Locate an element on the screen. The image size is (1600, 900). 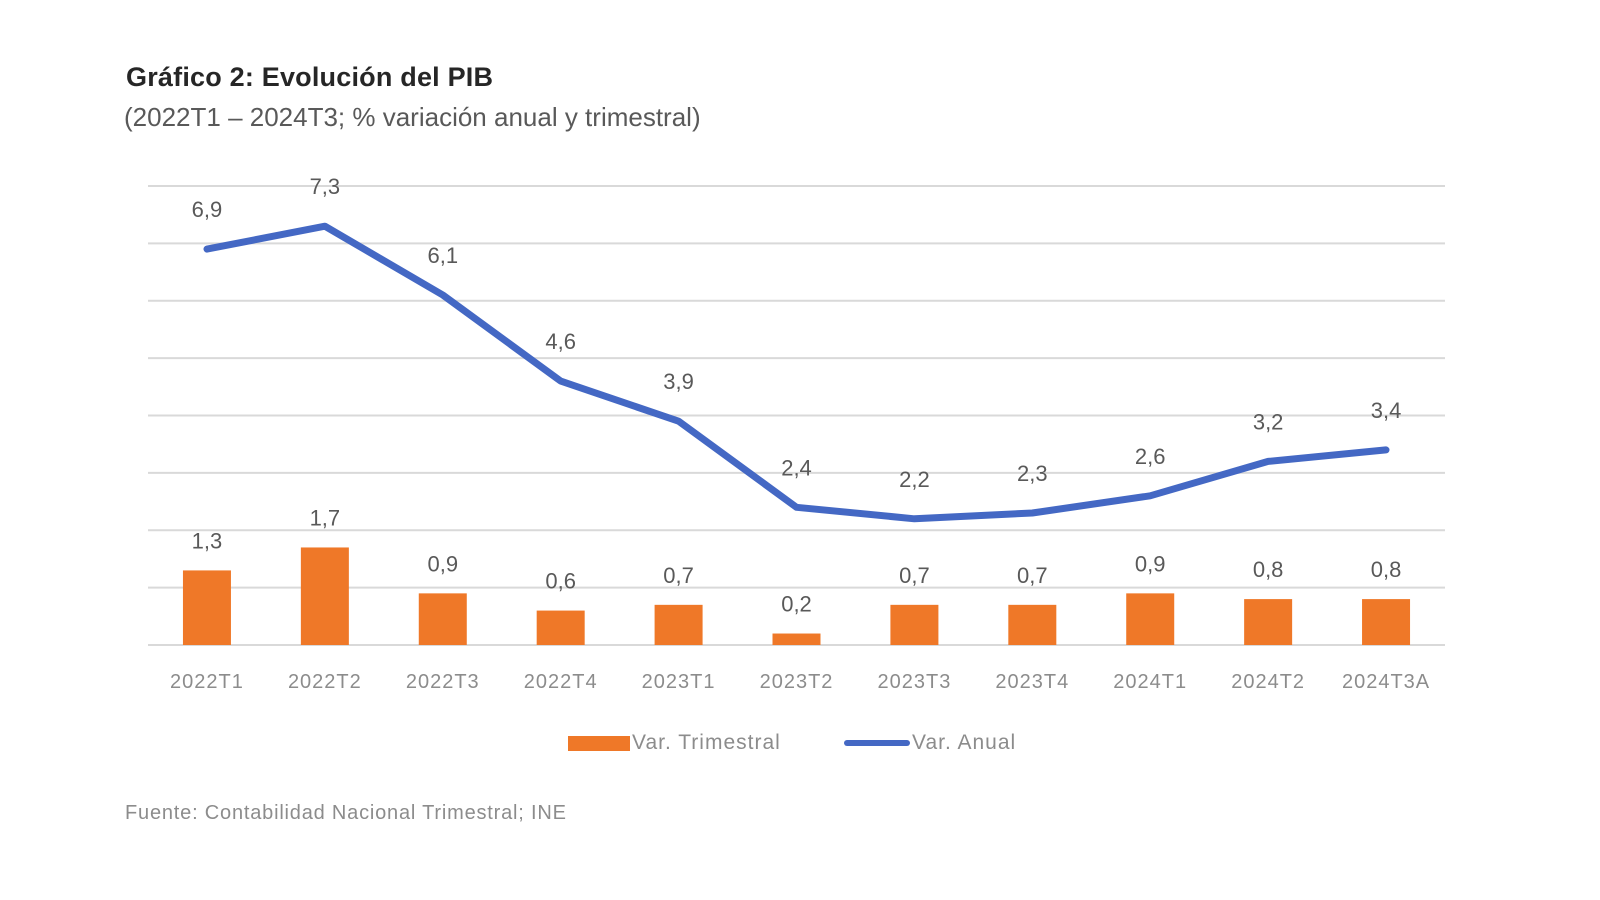
line-data-label: 3,4 is located at coordinates (1386, 410).